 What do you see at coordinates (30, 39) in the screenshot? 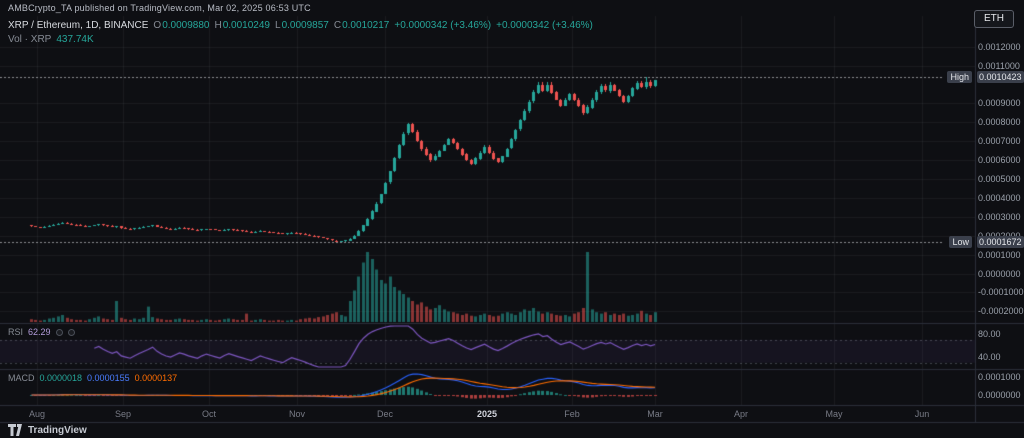
I see `volume-label: Vol · XRP` at bounding box center [30, 39].